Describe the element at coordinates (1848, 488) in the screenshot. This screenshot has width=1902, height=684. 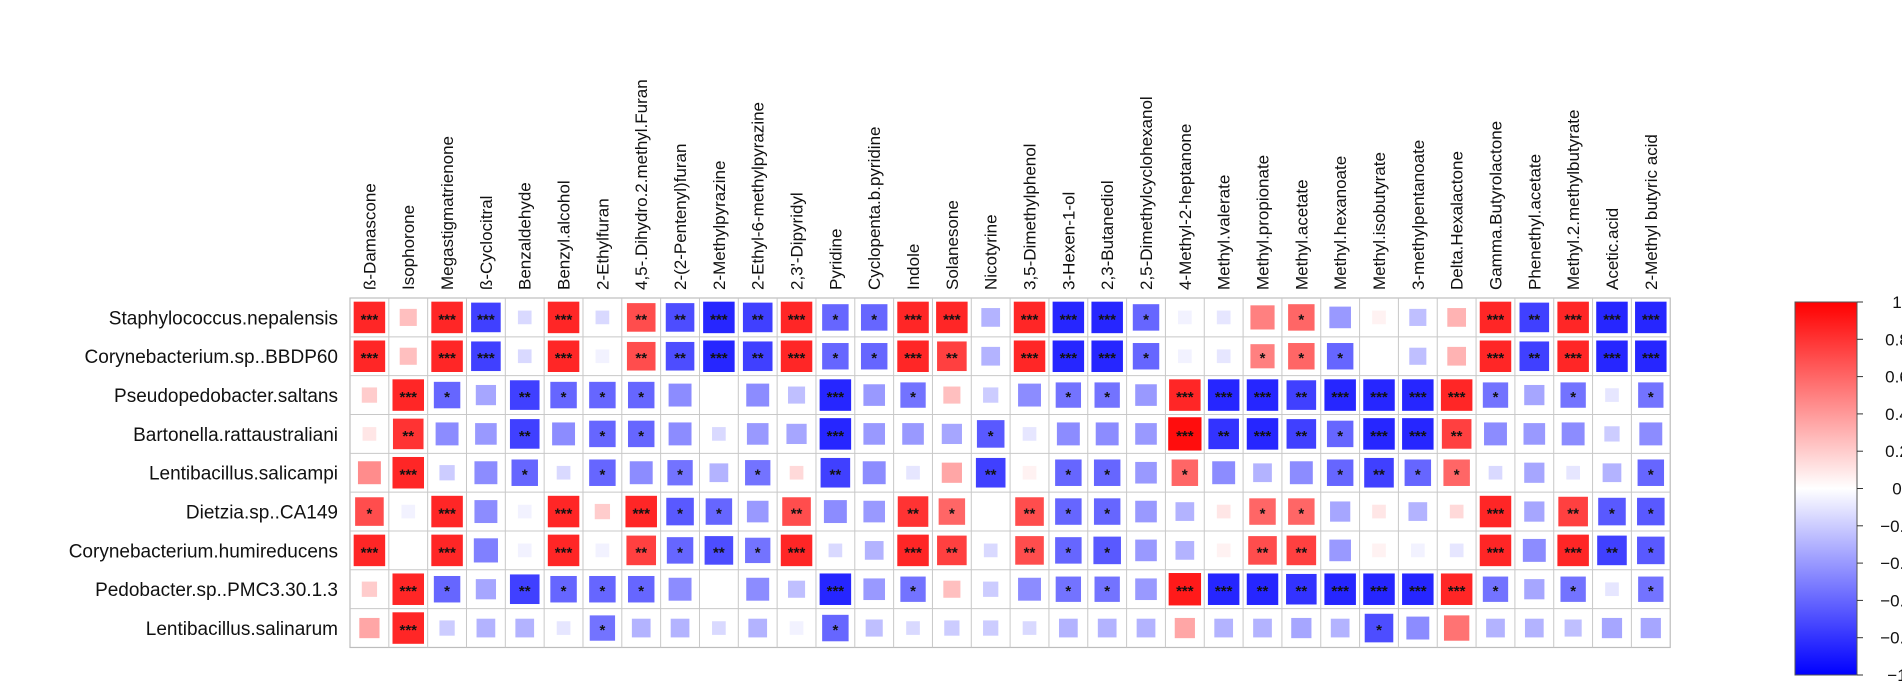
I see `color-legend: 1 0.8 0.6 0.4 0.2 0 −0.2 −0.4 −0.6 −0.8 −1` at that location.